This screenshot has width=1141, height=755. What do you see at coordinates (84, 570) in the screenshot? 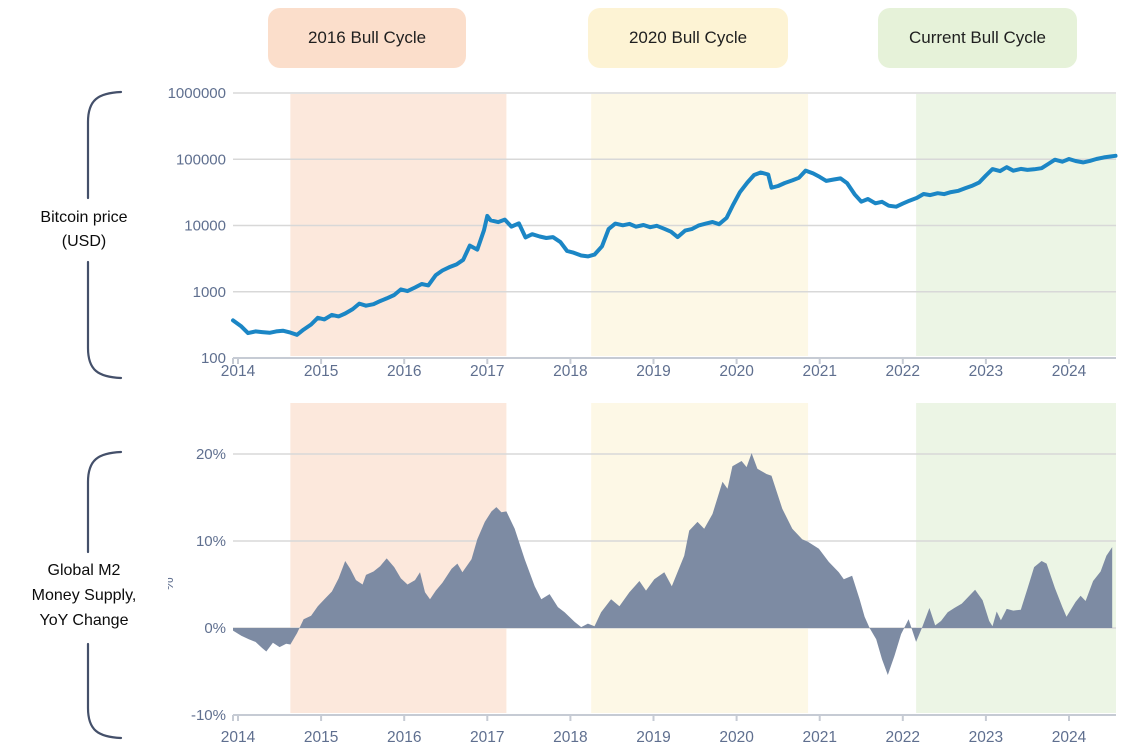
I see `bottom-row-label-line1: Global M2` at bounding box center [84, 570].